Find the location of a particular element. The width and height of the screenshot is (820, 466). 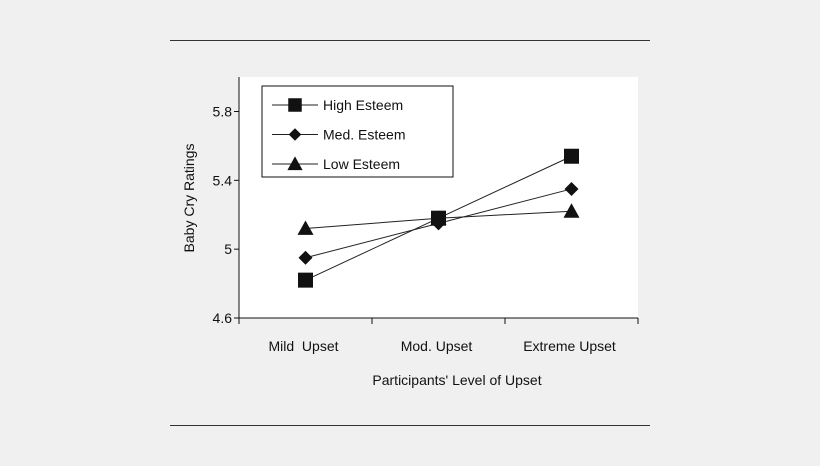

y-tick-label: 5.8 is located at coordinates (223, 112).